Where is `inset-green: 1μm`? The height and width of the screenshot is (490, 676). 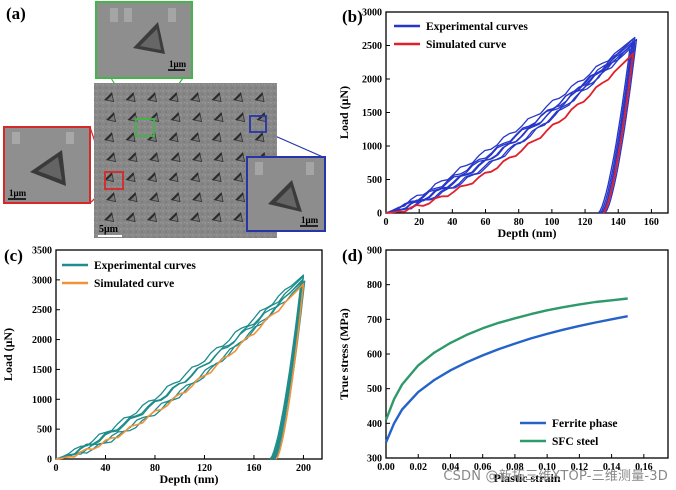
inset-green: 1μm is located at coordinates (144, 40).